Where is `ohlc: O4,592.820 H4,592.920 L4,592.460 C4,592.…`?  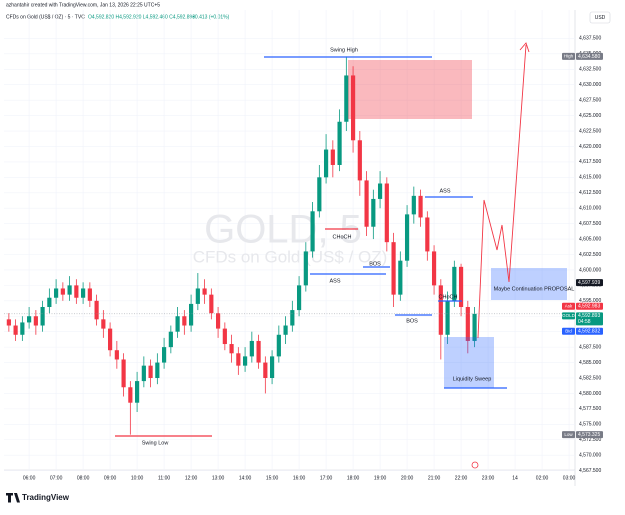
ohlc: O4,592.820 H4,592.920 L4,592.460 C4,592.… is located at coordinates (141, 17).